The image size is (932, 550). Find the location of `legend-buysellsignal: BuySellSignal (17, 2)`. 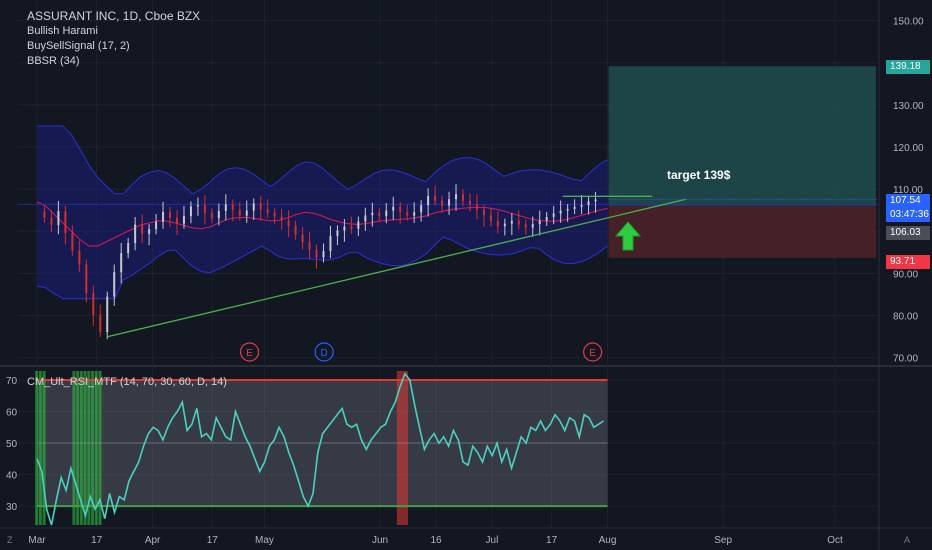

legend-buysellsignal: BuySellSignal (17, 2) is located at coordinates (78, 46).